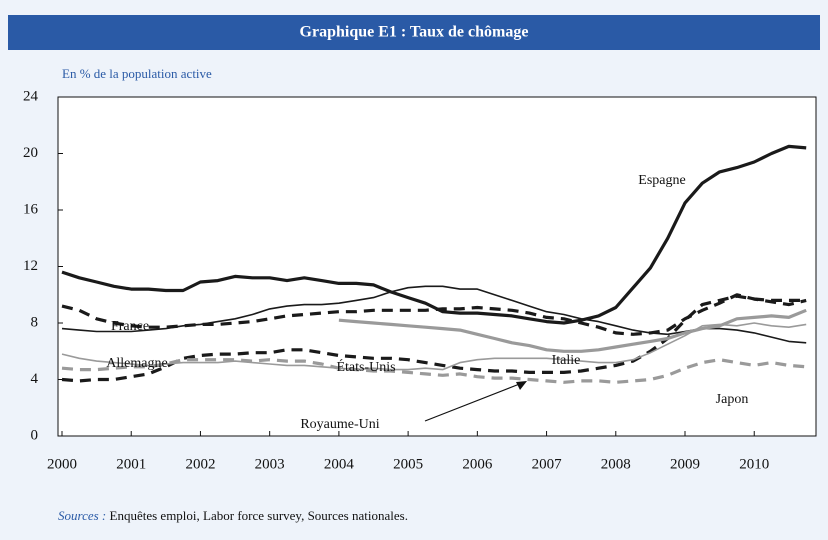 This screenshot has height=540, width=828. Describe the element at coordinates (616, 464) in the screenshot. I see `x-tick-label: 2008` at that location.